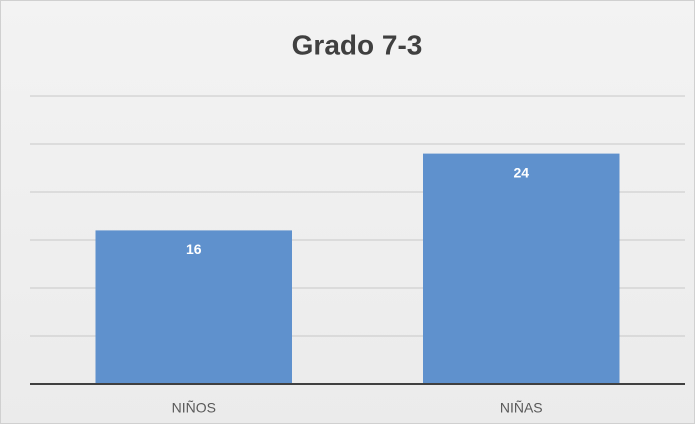 Image resolution: width=695 pixels, height=424 pixels. Describe the element at coordinates (194, 408) in the screenshot. I see `x-tick-label: NIÑOS` at that location.